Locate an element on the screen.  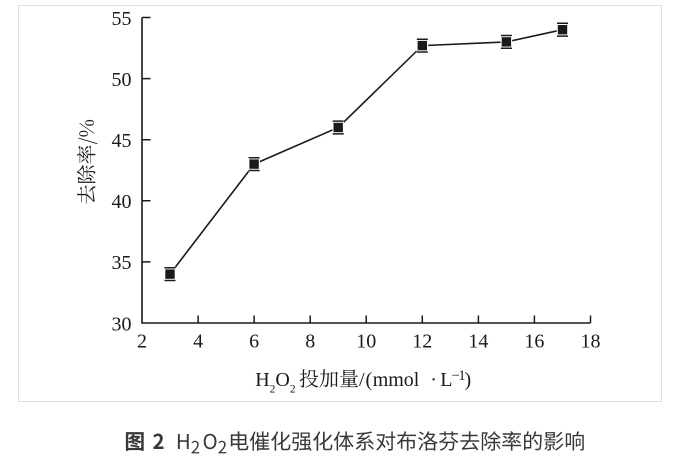
svg-text: 18 is located at coordinates (591, 342).